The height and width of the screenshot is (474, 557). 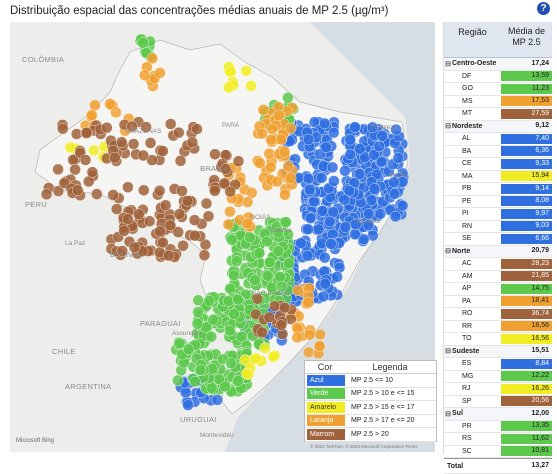 I want to click on group-value: 20,79, so click(x=540, y=251).